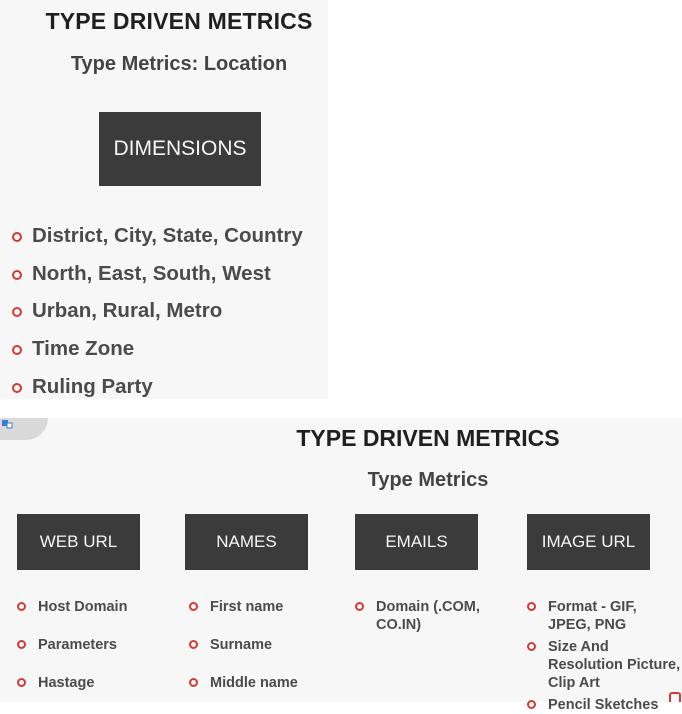 The width and height of the screenshot is (682, 714). I want to click on slide-bottom-subtitle: Type Metrics, so click(428, 480).